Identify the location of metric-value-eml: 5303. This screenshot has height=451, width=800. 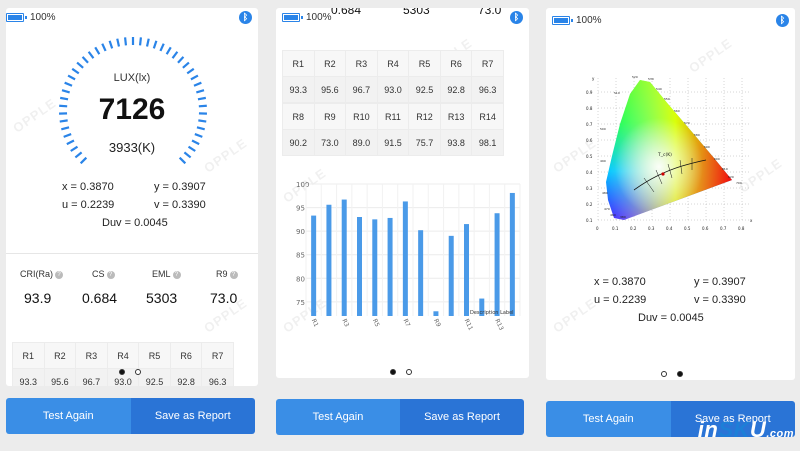
(162, 298).